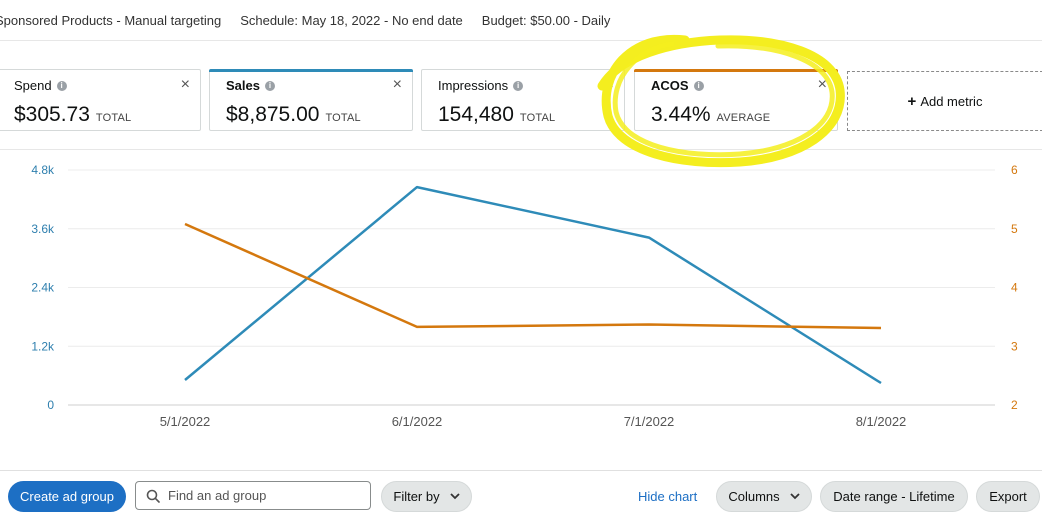  What do you see at coordinates (473, 85) in the screenshot?
I see `metric-label: Impressions` at bounding box center [473, 85].